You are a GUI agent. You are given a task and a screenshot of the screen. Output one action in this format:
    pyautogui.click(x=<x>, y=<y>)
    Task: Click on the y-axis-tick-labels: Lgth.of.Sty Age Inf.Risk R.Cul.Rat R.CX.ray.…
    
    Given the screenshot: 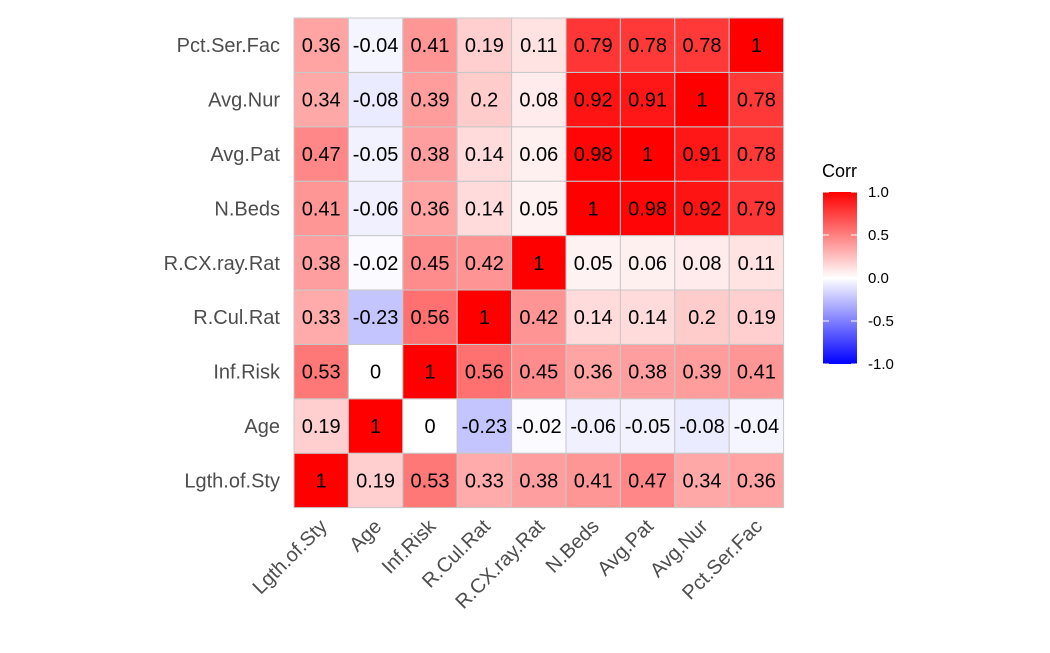 What is the action you would take?
    pyautogui.click(x=222, y=263)
    